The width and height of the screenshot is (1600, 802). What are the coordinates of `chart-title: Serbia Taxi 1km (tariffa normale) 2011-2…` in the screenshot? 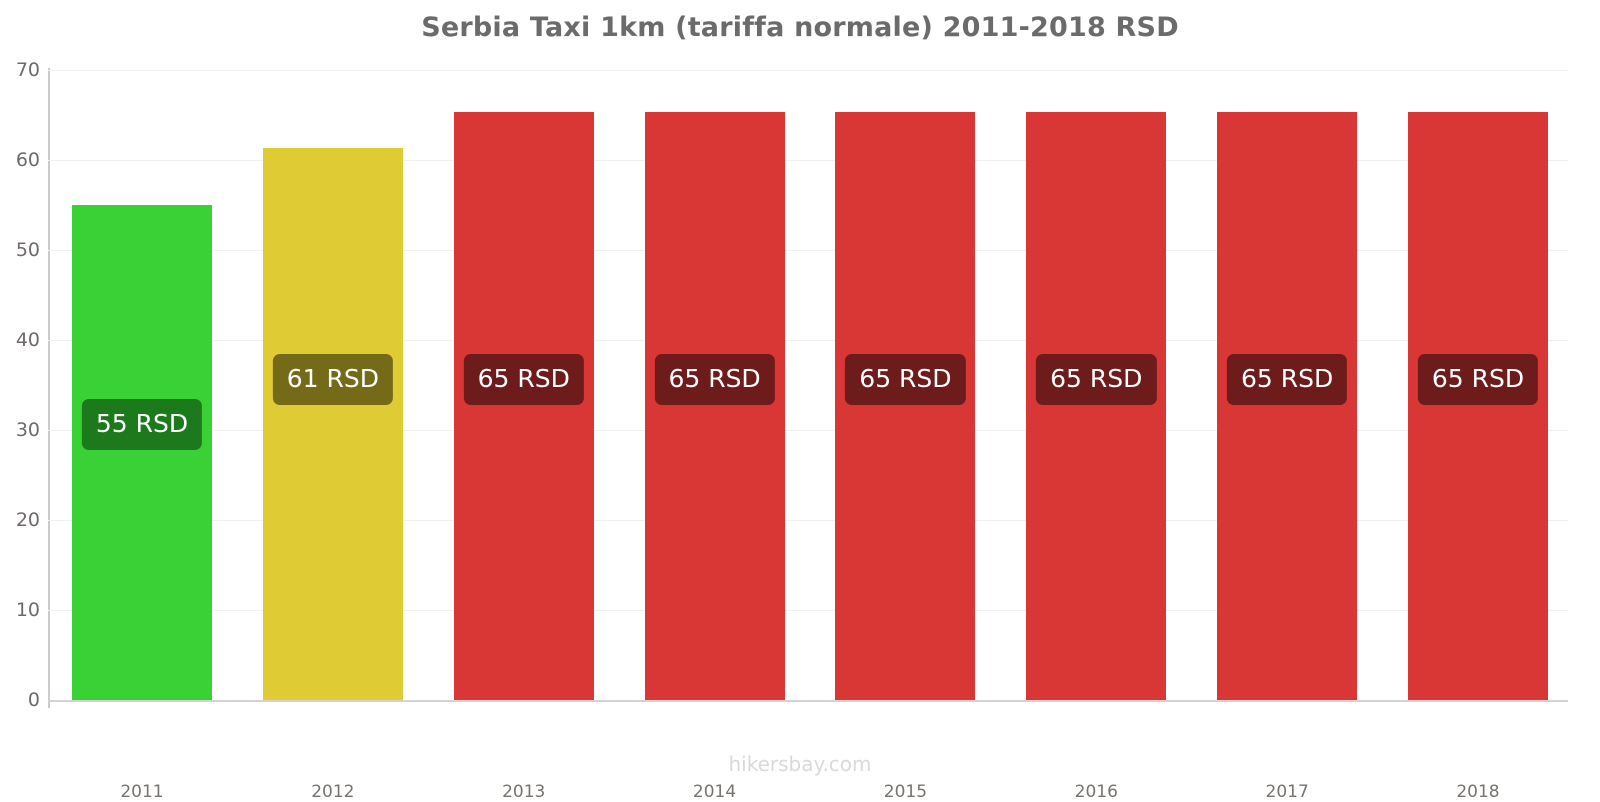 It's located at (800, 27).